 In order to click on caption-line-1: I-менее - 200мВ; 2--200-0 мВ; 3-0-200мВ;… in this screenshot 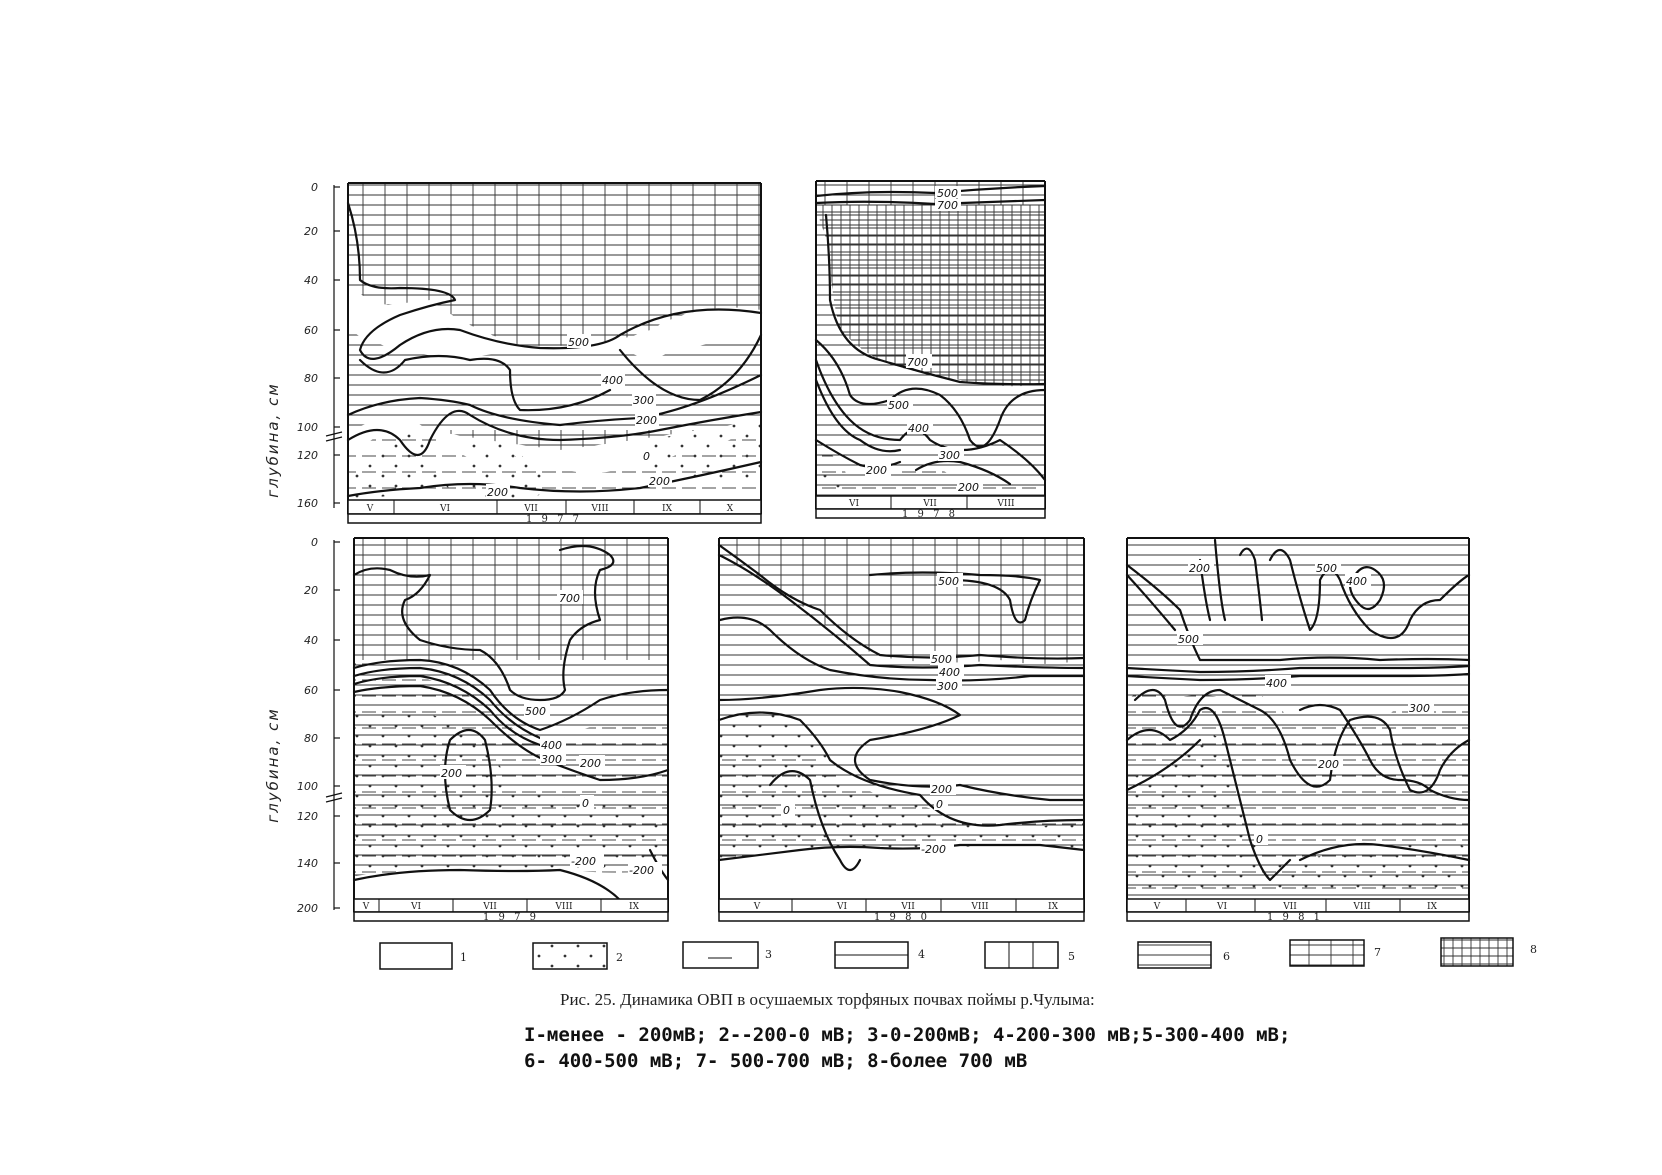, I will do `click(907, 1035)`.